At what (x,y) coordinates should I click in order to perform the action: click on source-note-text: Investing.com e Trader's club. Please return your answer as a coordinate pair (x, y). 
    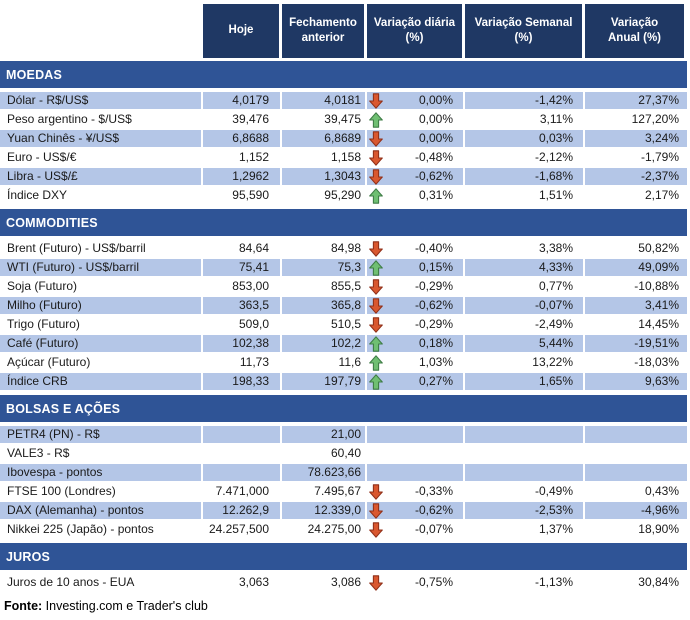
    Looking at the image, I should click on (125, 606).